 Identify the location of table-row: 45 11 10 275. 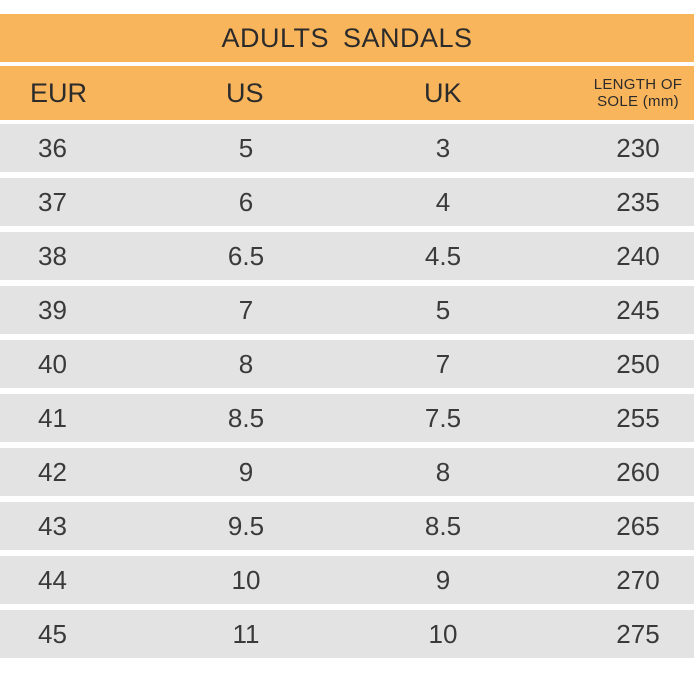
(347, 634).